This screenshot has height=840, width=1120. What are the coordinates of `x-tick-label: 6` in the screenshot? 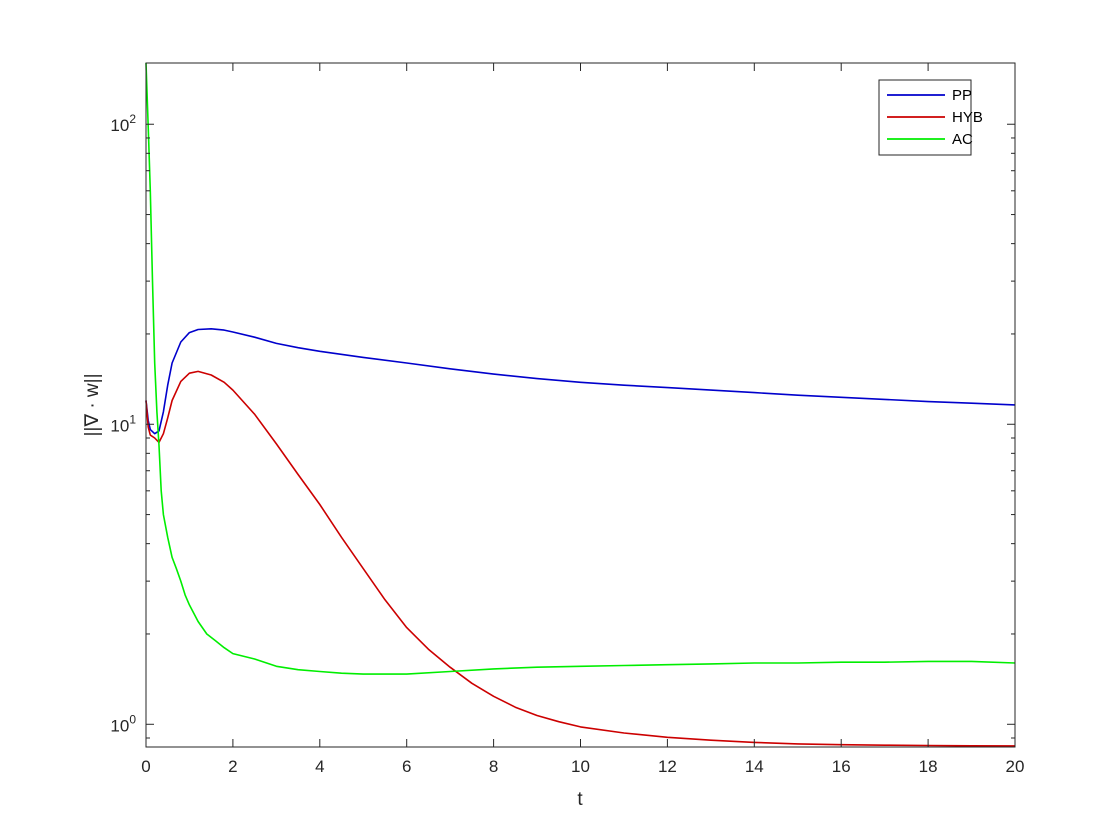 It's located at (406, 766).